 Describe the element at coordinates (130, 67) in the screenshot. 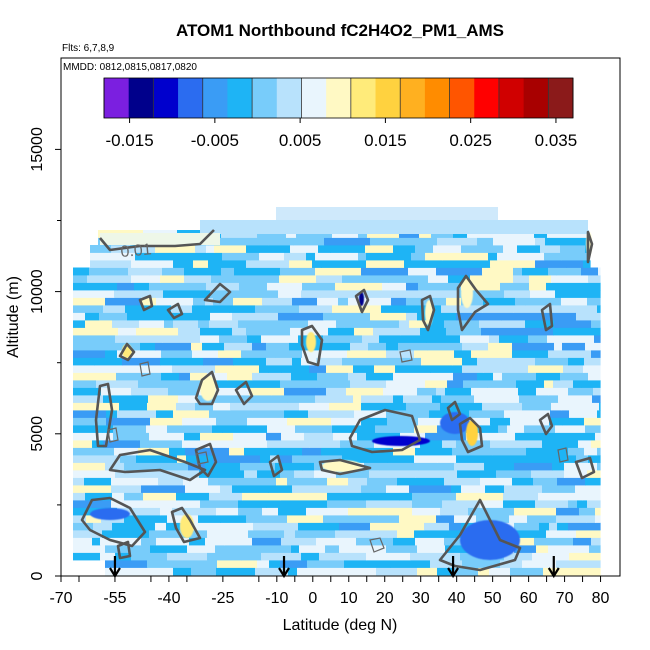

I see `dates-label: MMDD: 0812,0815,0817,0820` at that location.